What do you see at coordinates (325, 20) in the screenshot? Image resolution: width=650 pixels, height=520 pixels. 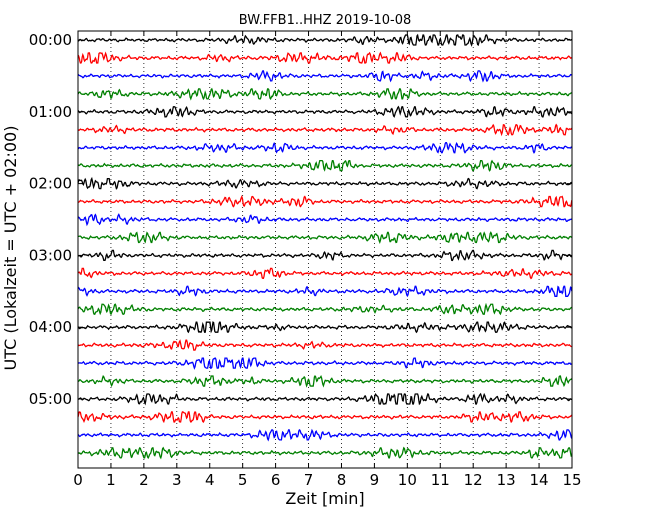 I see `chart-title: BW.FFB1..HHZ 2019-10-08` at bounding box center [325, 20].